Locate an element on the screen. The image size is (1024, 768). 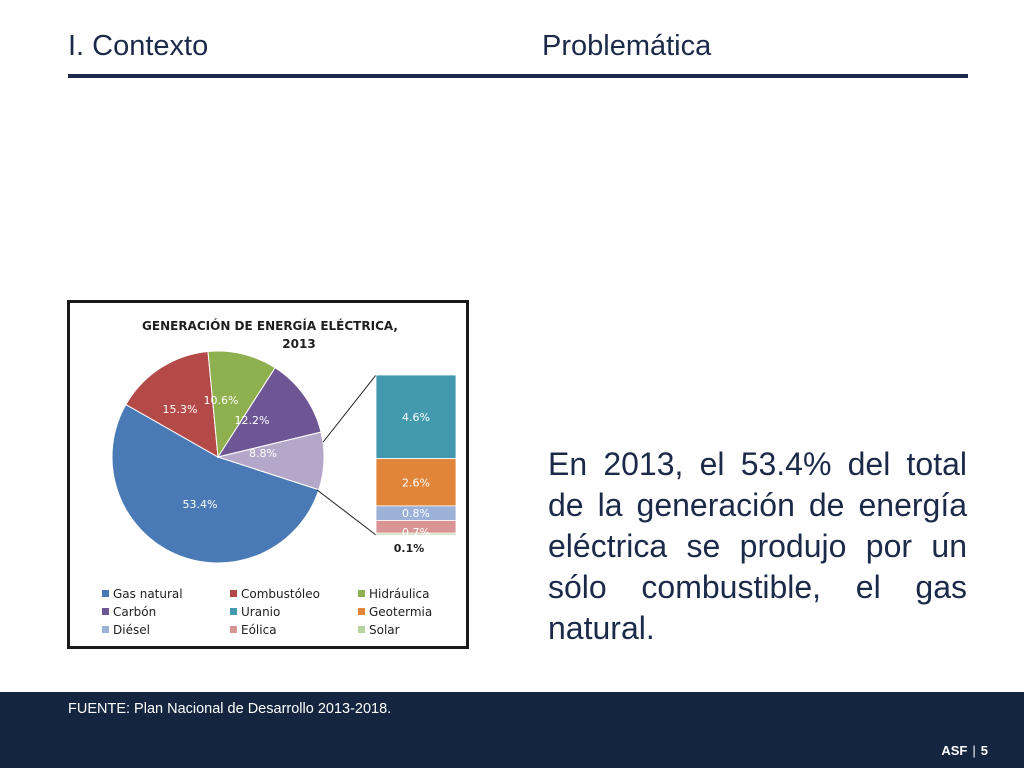
topic-title: Problemática is located at coordinates (627, 46).